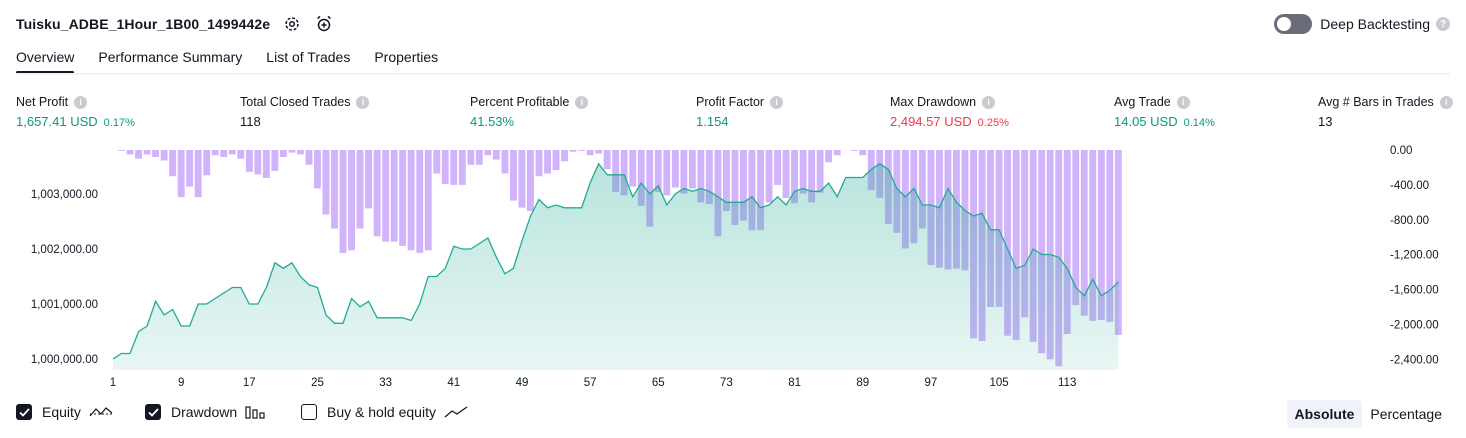 The width and height of the screenshot is (1466, 438). I want to click on x-axis: 1 9 17 25 33 41 49 57 65 73 81 89 97 105 113, so click(593, 383).